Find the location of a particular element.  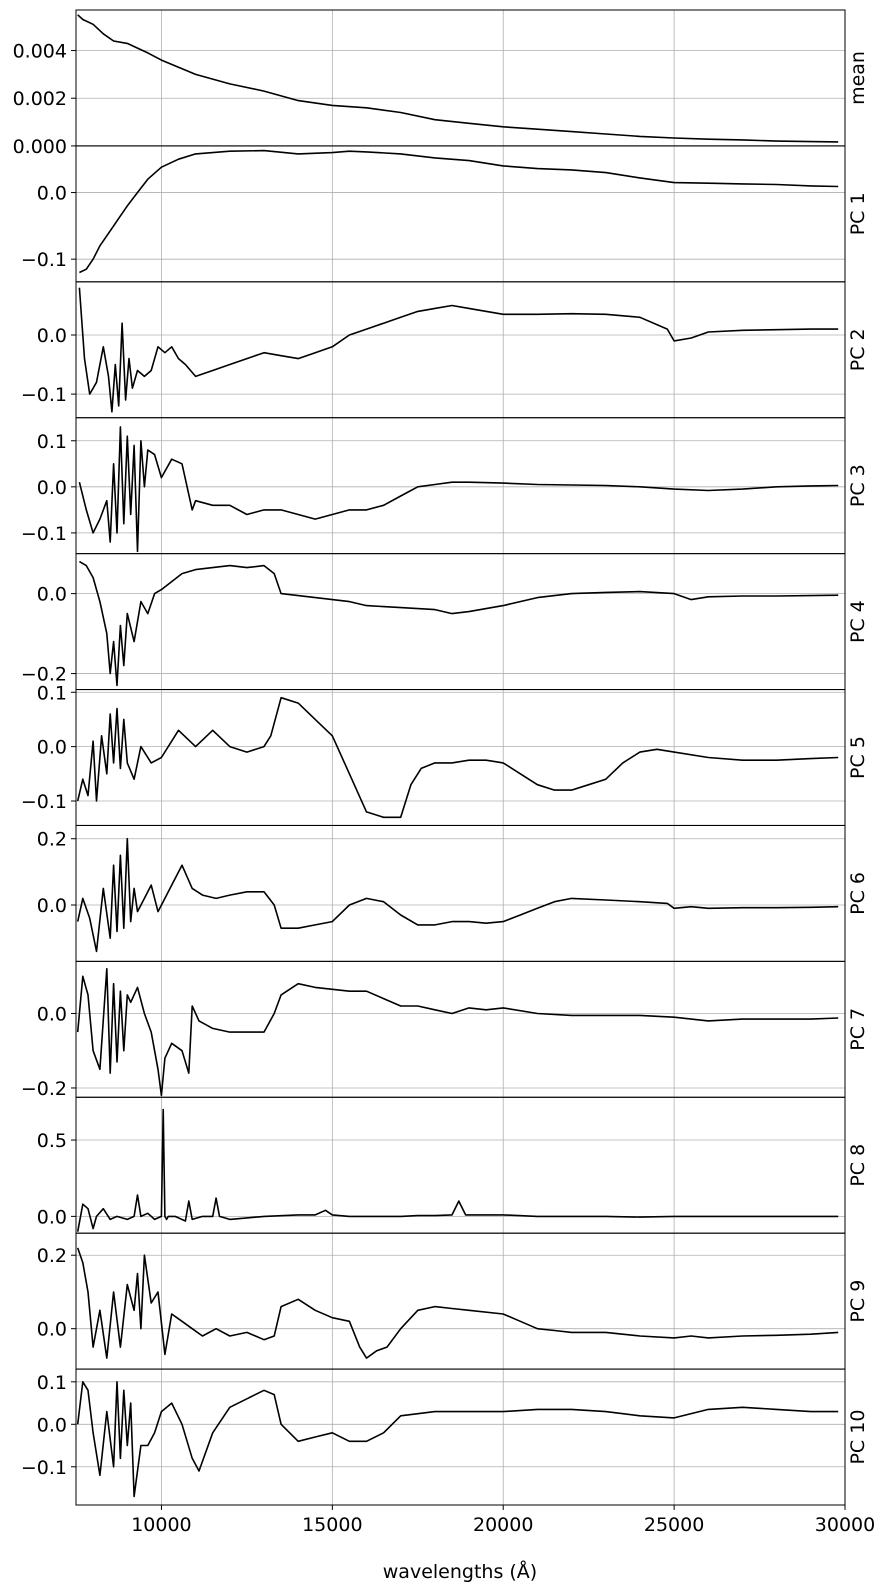

y-tick-label: 0.004 is located at coordinates (40, 52).